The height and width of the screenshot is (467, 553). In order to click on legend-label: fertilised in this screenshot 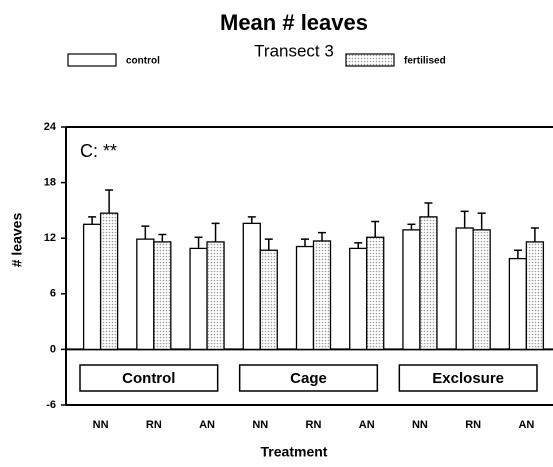, I will do `click(425, 61)`.